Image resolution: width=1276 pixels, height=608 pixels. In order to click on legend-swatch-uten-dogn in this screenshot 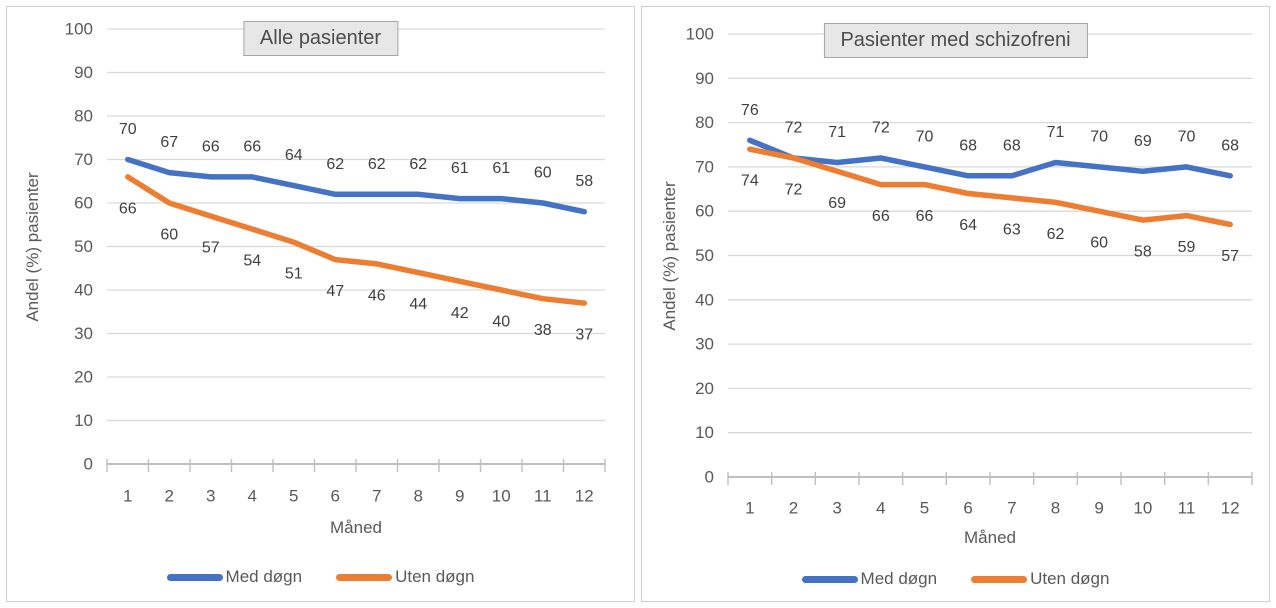, I will do `click(364, 577)`.